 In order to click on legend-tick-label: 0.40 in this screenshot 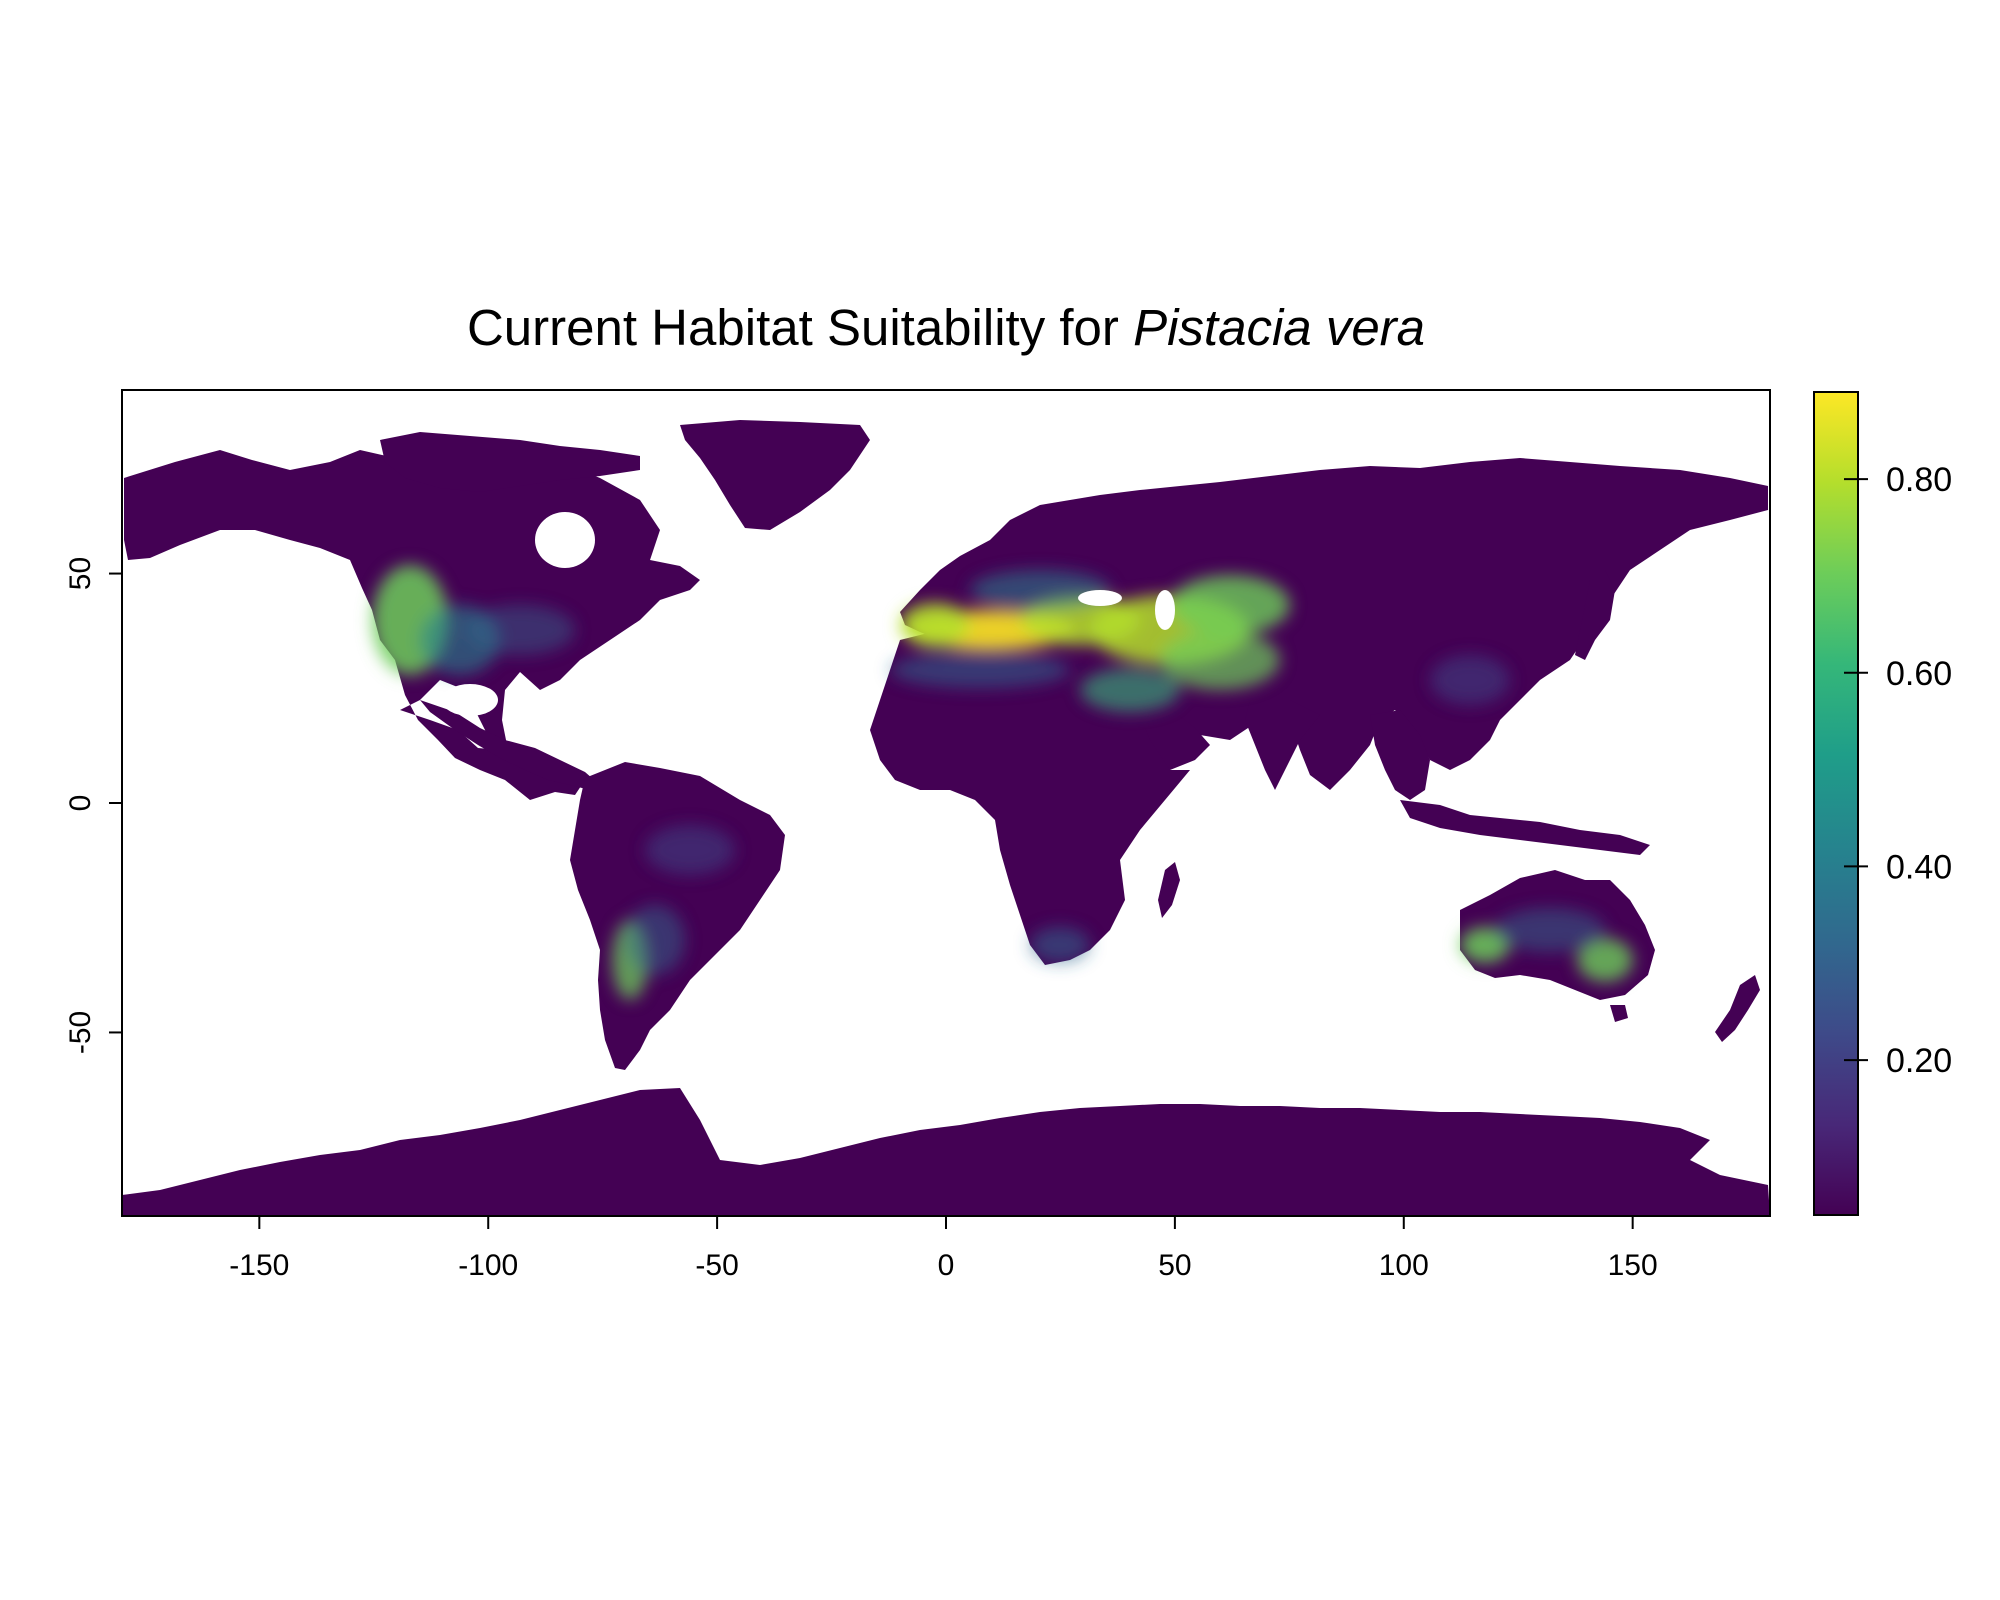, I will do `click(1919, 867)`.